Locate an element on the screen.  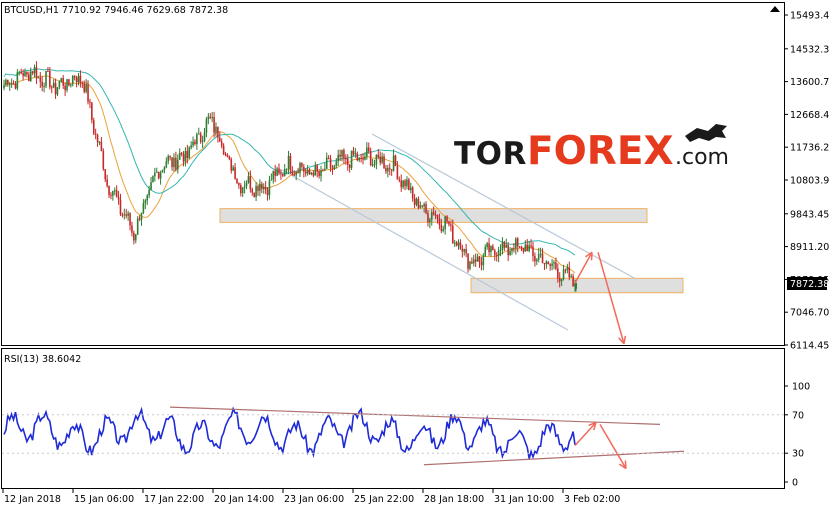
rsi-line is located at coordinates (289, 433).